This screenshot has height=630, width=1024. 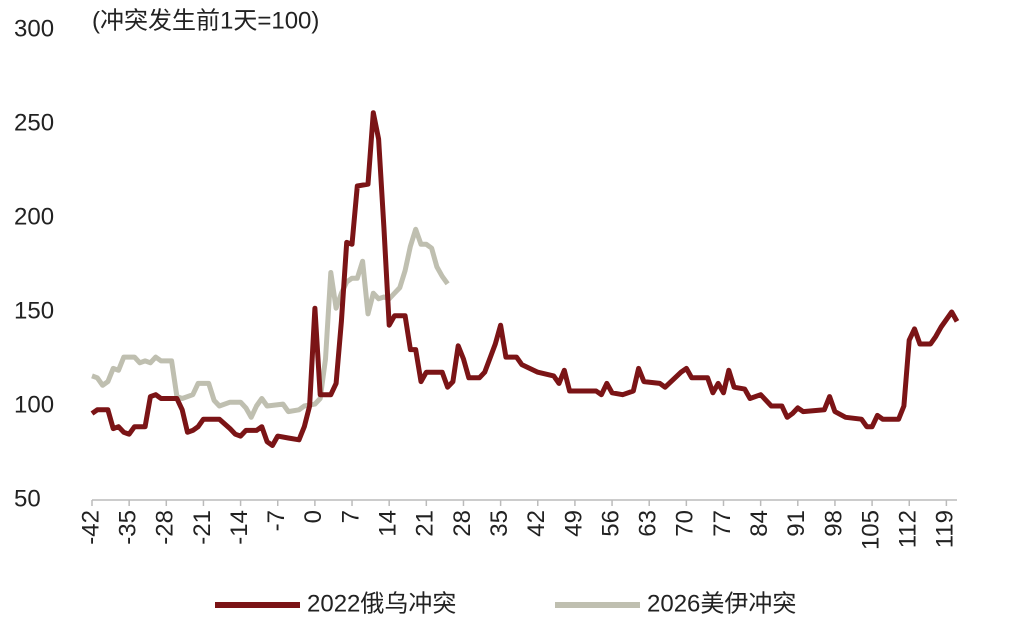 What do you see at coordinates (573, 523) in the screenshot?
I see `x-tick-label: 49` at bounding box center [573, 523].